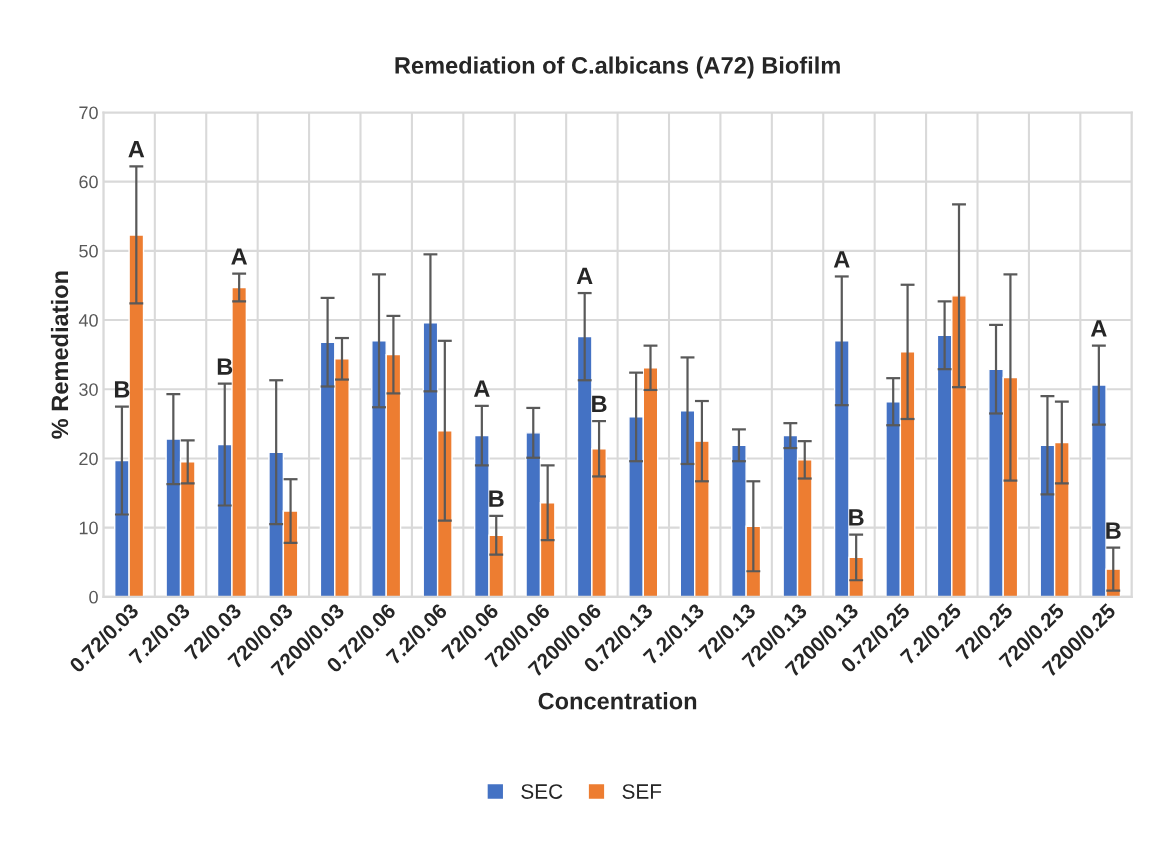 The image size is (1149, 865). I want to click on y-tick-label: 20, so click(88, 459).